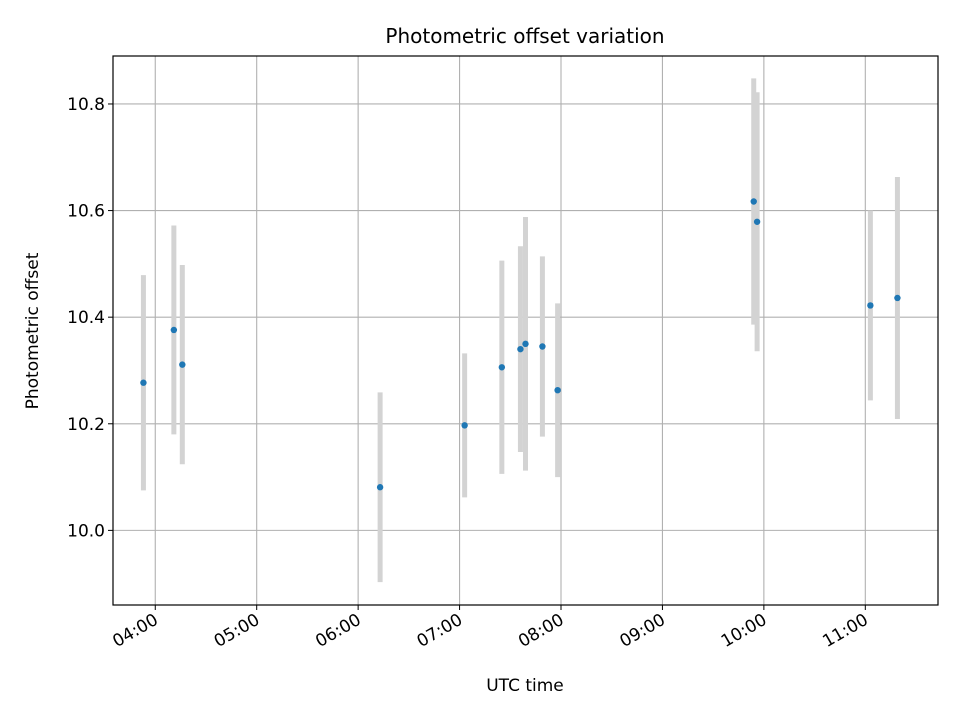 Image resolution: width=960 pixels, height=720 pixels. Describe the element at coordinates (86, 318) in the screenshot. I see `y-tick-label: 10.4` at that location.